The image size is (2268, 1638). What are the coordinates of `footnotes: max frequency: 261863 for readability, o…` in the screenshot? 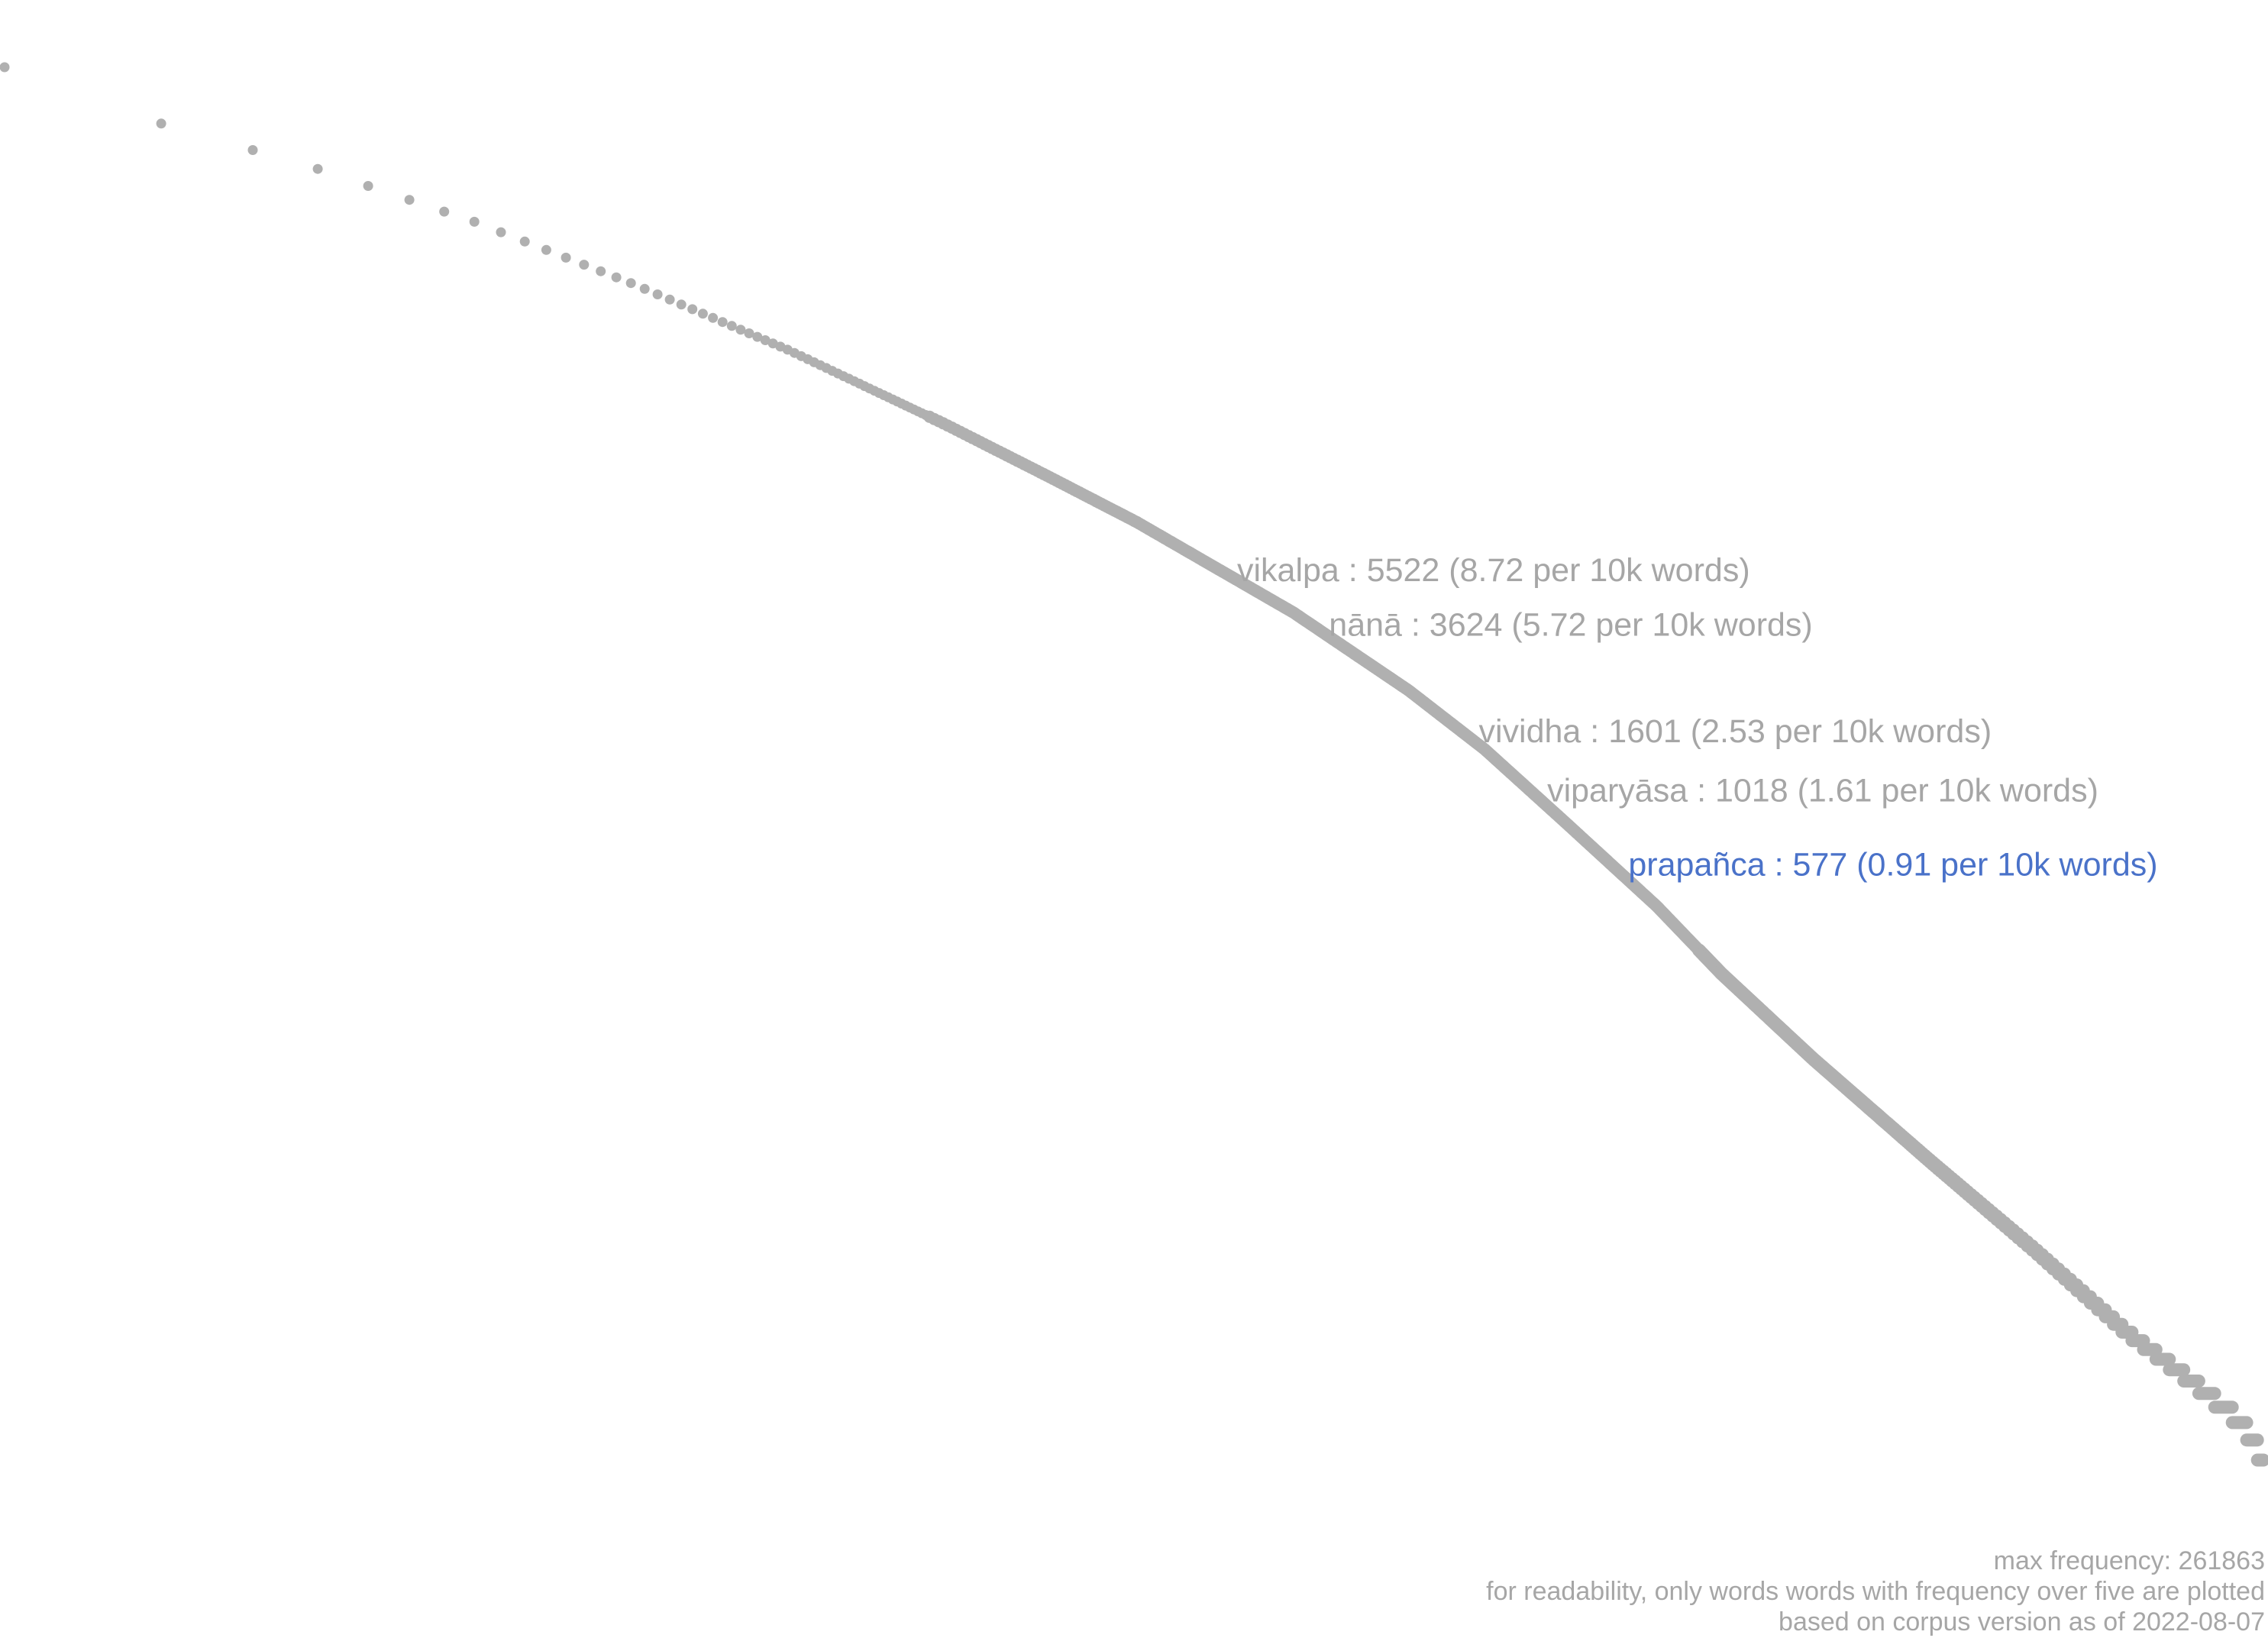 It's located at (1875, 1591).